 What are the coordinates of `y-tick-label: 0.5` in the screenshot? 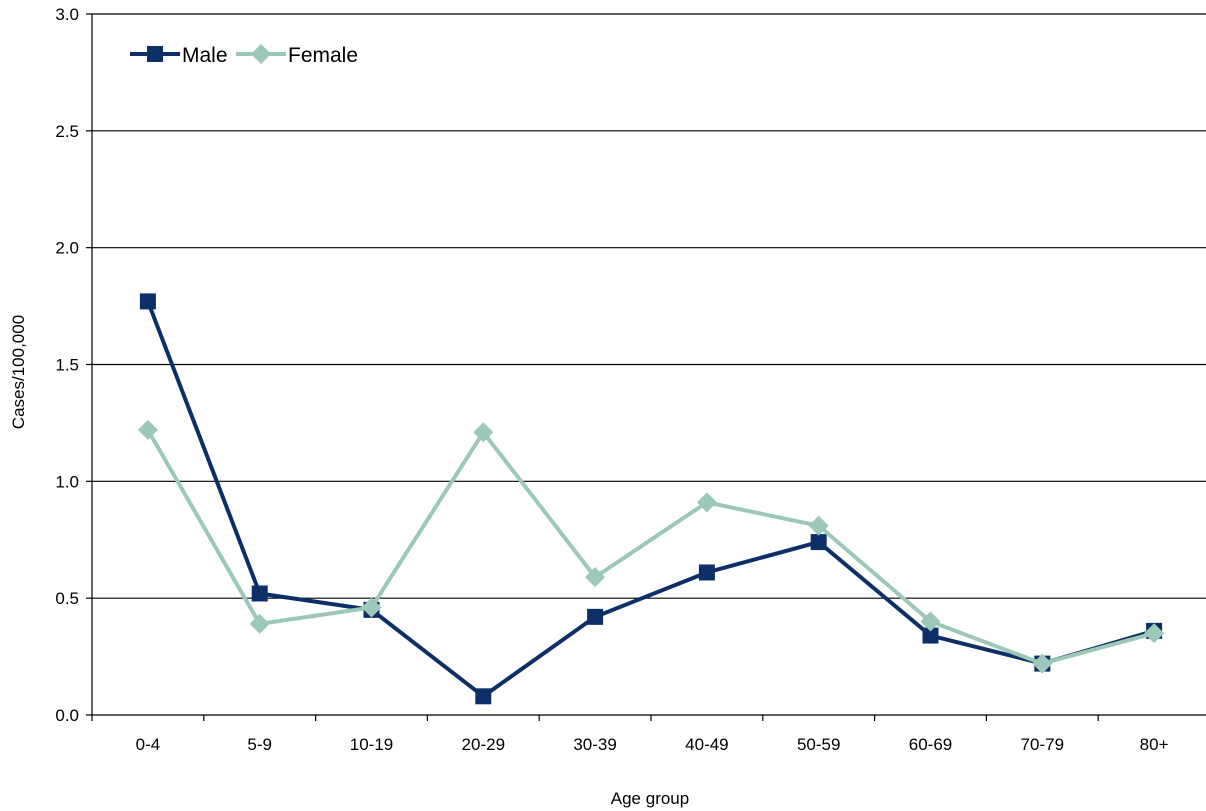 It's located at (67, 598).